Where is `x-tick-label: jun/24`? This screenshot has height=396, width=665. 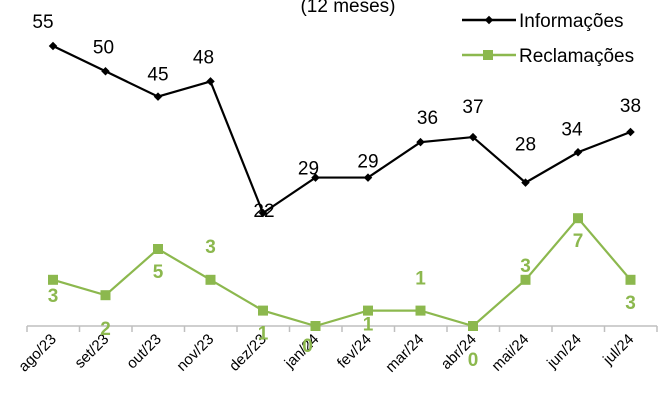
x-tick-label: jun/24 is located at coordinates (564, 352).